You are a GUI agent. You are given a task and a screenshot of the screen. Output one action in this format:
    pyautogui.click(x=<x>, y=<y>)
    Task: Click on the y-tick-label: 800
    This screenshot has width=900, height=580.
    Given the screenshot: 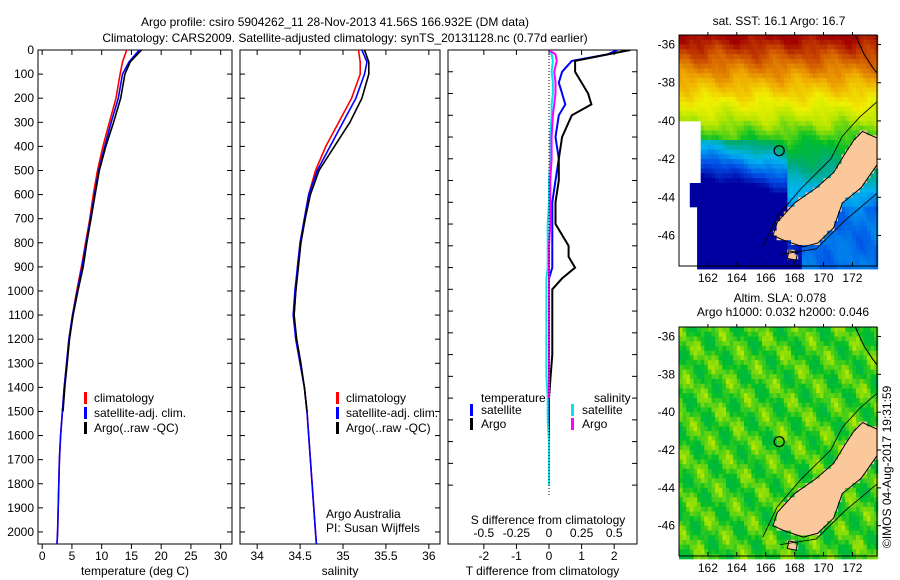 What is the action you would take?
    pyautogui.click(x=24, y=243)
    